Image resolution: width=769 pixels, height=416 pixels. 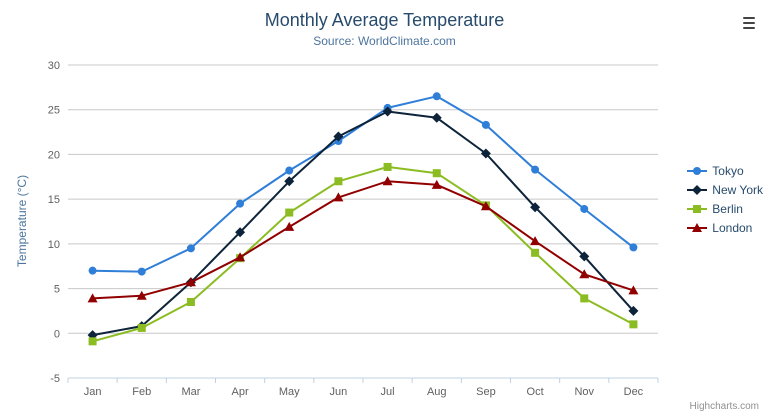 I want to click on y-axis-tick-label: 10, so click(x=54, y=245).